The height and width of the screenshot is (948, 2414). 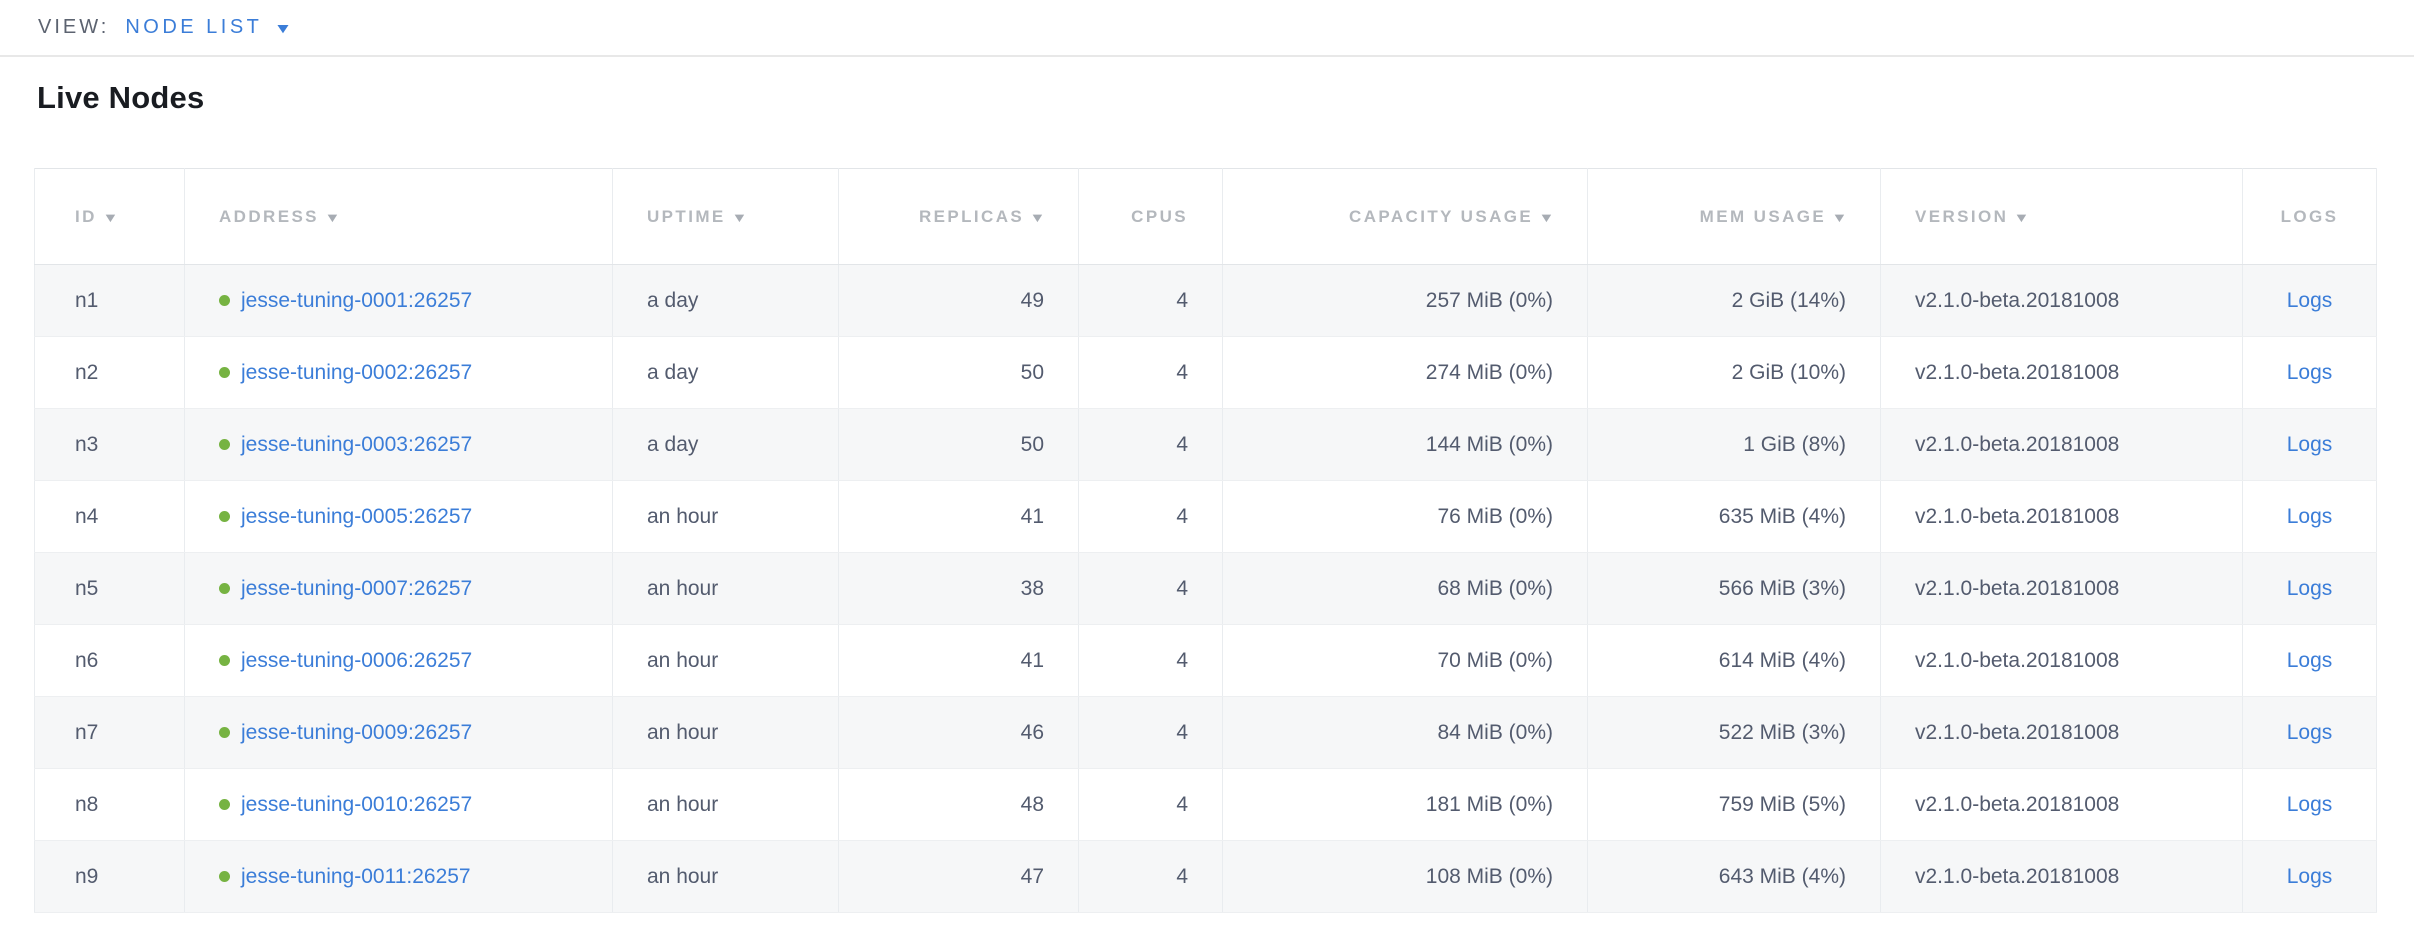 What do you see at coordinates (1734, 216) in the screenshot?
I see `column-header-mem: MEM USAGE ▼` at bounding box center [1734, 216].